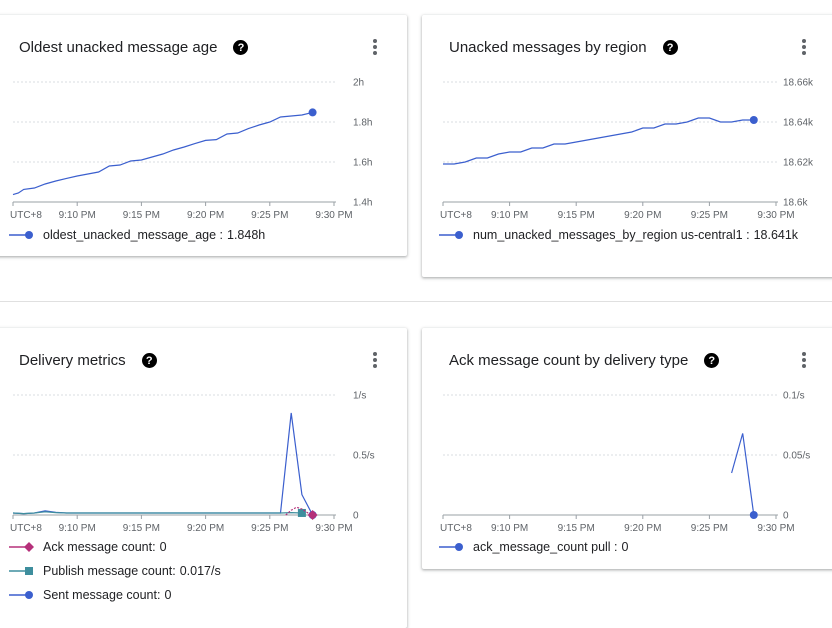 The image size is (832, 628). Describe the element at coordinates (246, 235) in the screenshot. I see `legend-value: 1.848h` at that location.